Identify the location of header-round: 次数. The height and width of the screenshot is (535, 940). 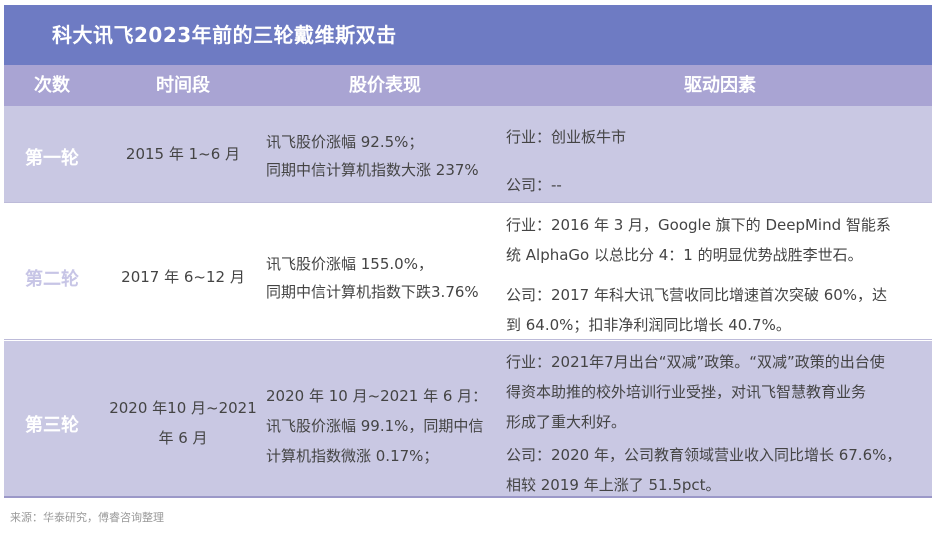
(52, 85).